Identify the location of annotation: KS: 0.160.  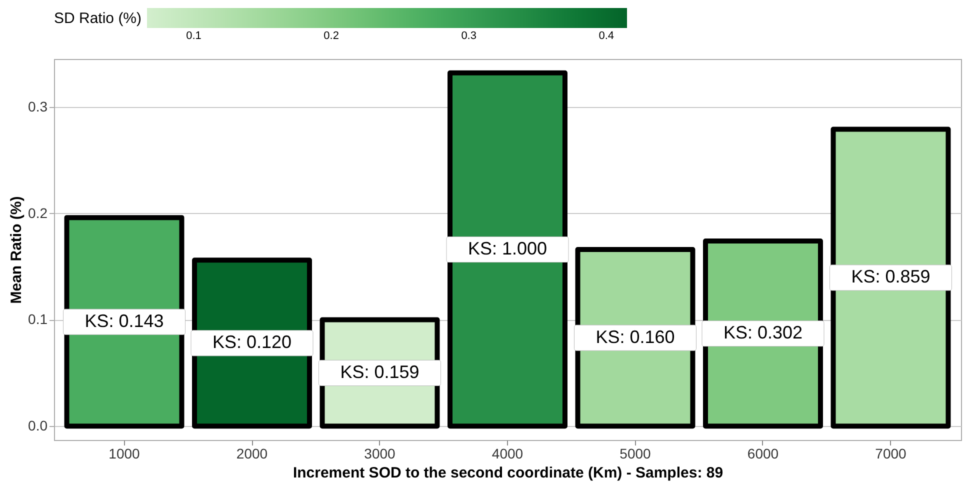
(635, 336).